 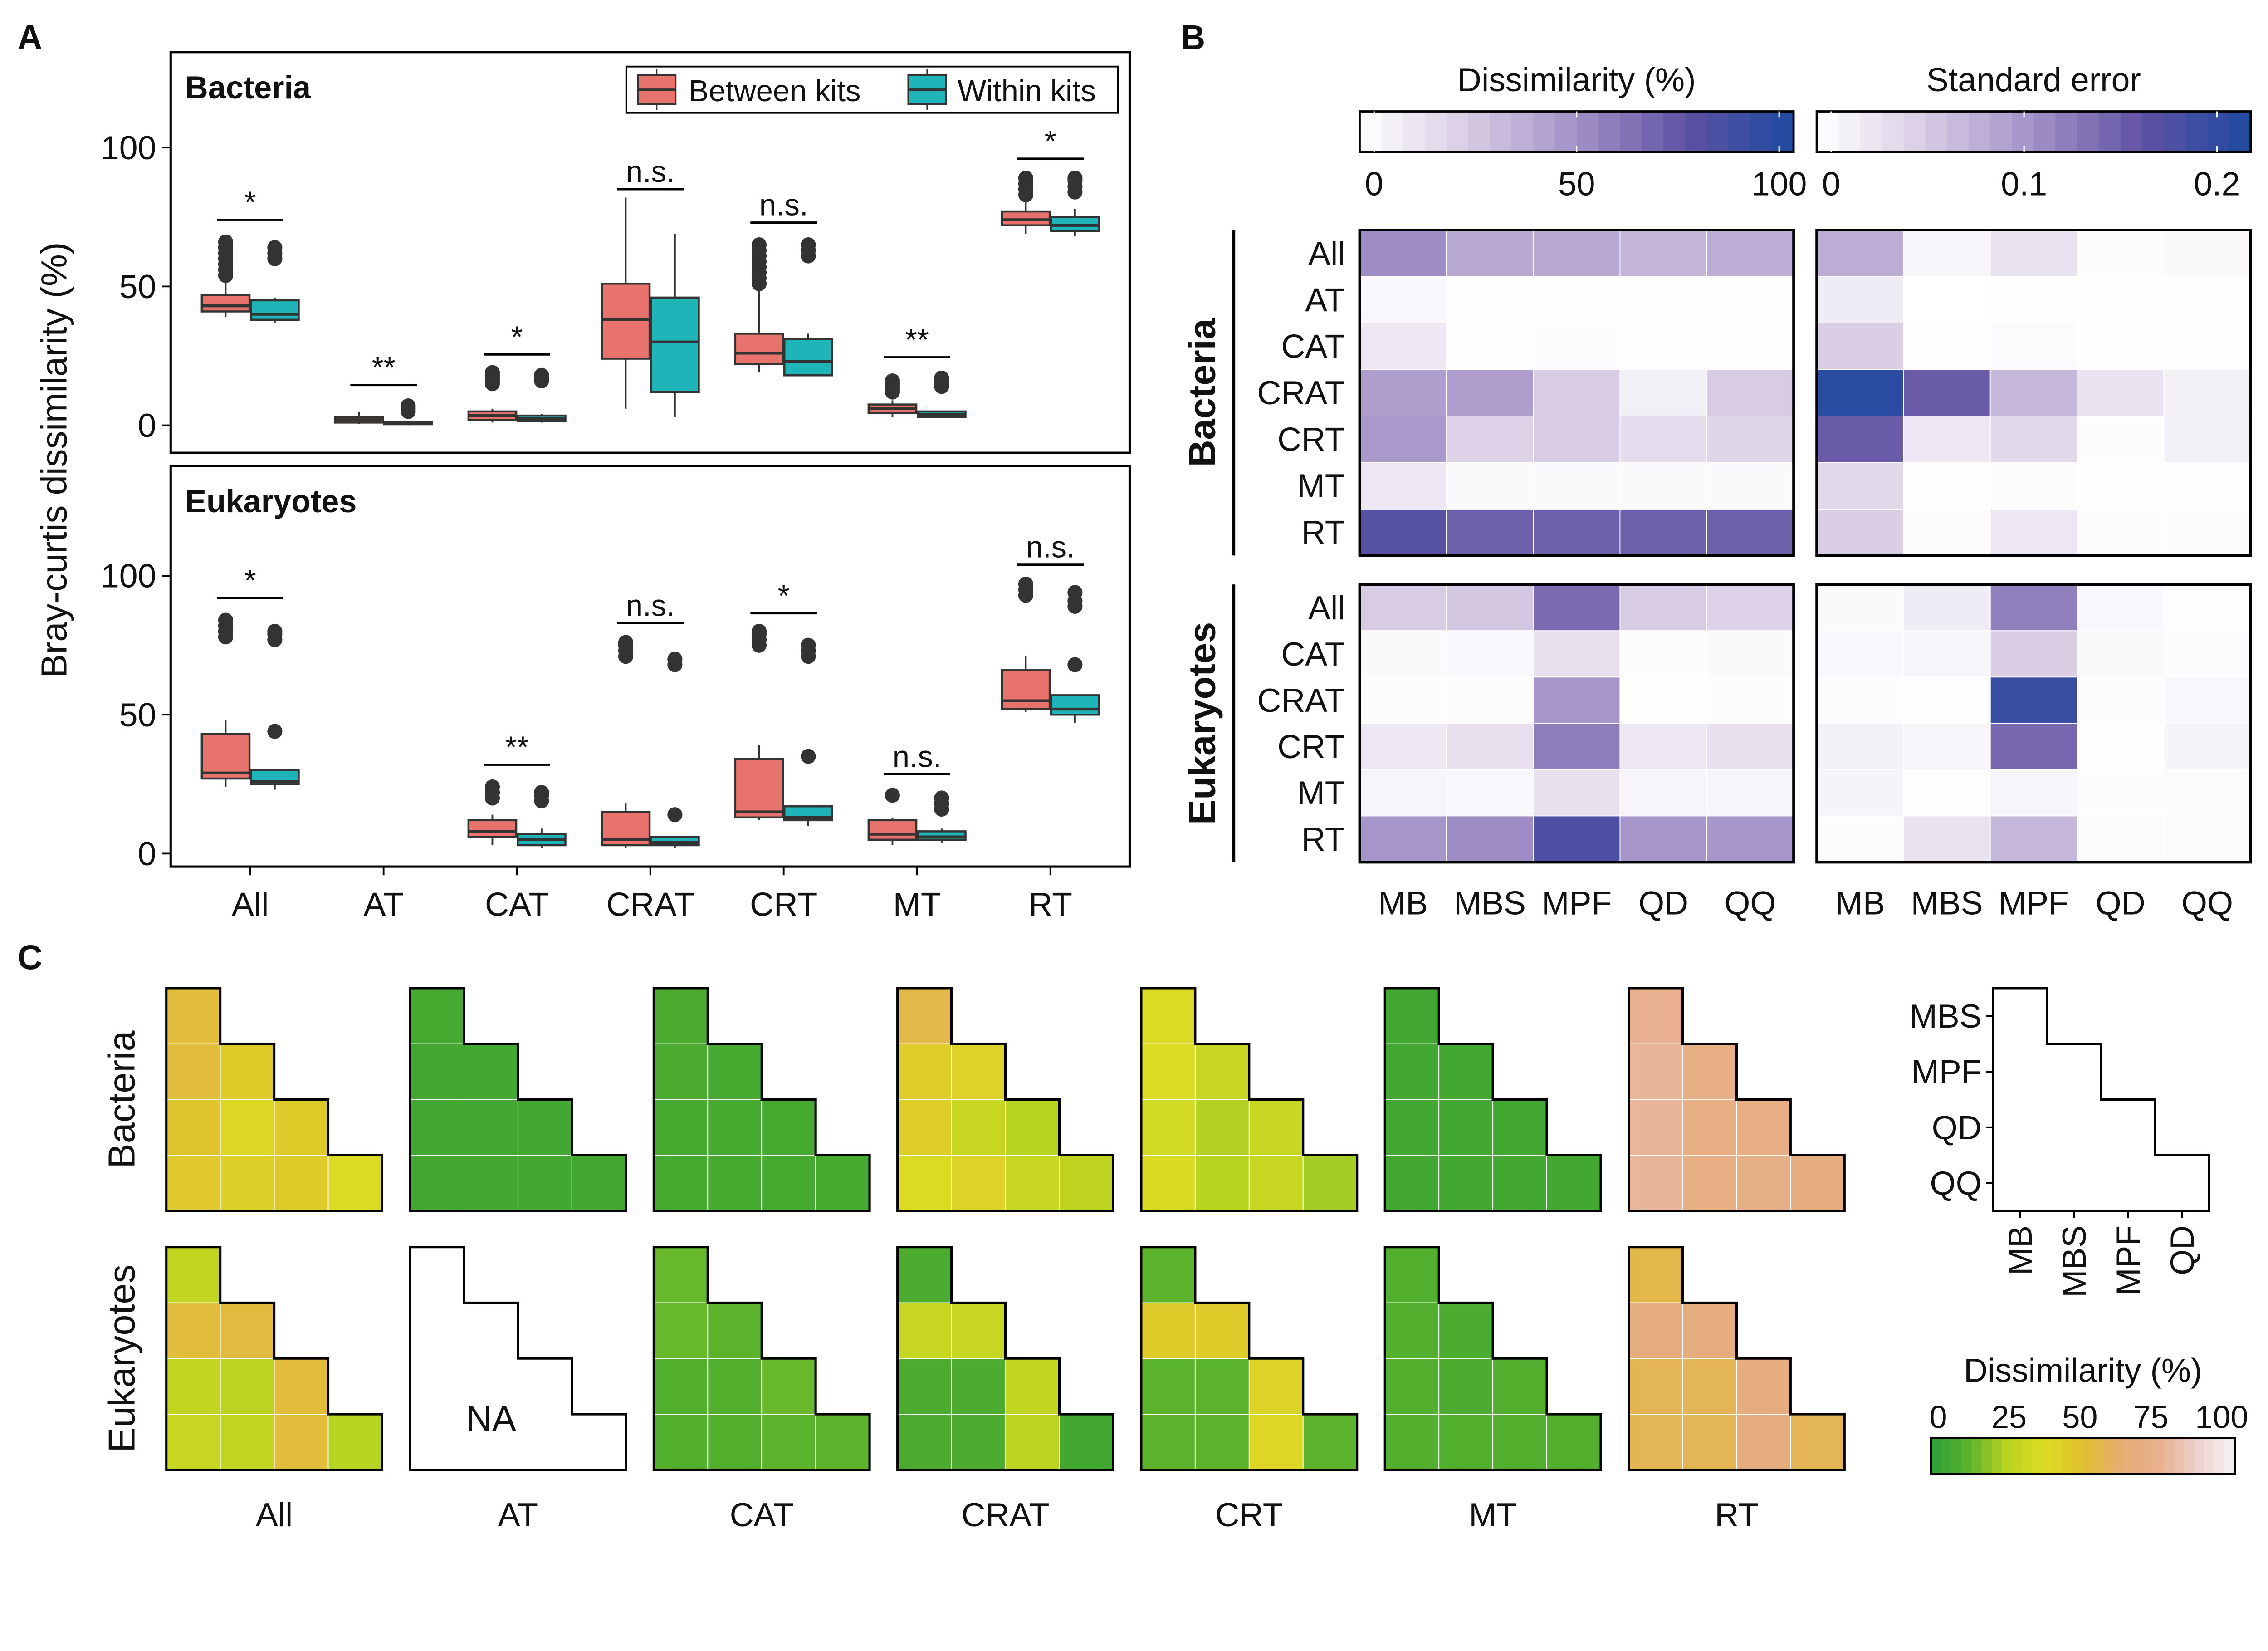 What do you see at coordinates (1249, 1515) in the screenshot?
I see `column-label: CRT` at bounding box center [1249, 1515].